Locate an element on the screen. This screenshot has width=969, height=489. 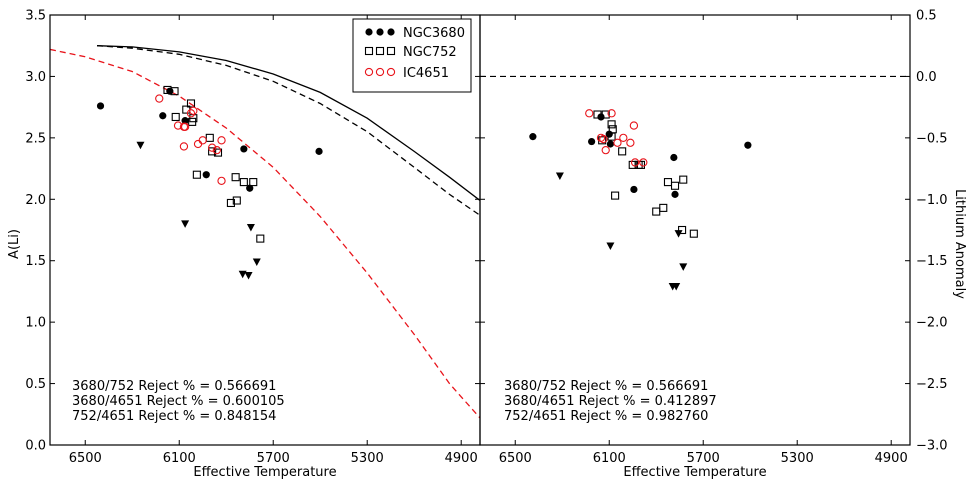
right-y-tick-label-3: −1.5 is located at coordinates (932, 261).